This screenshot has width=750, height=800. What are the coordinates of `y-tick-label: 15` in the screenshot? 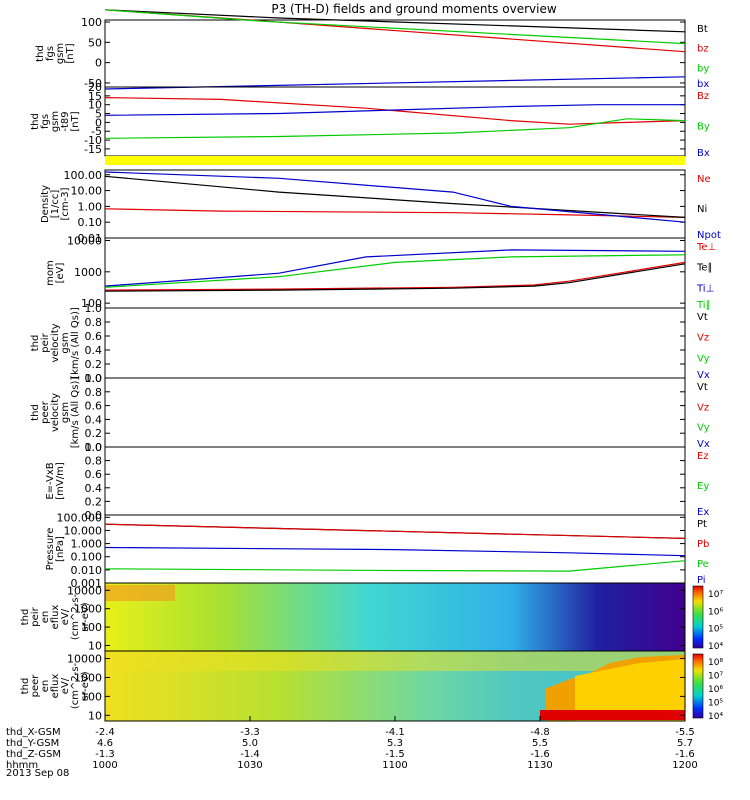 It's located at (95, 96).